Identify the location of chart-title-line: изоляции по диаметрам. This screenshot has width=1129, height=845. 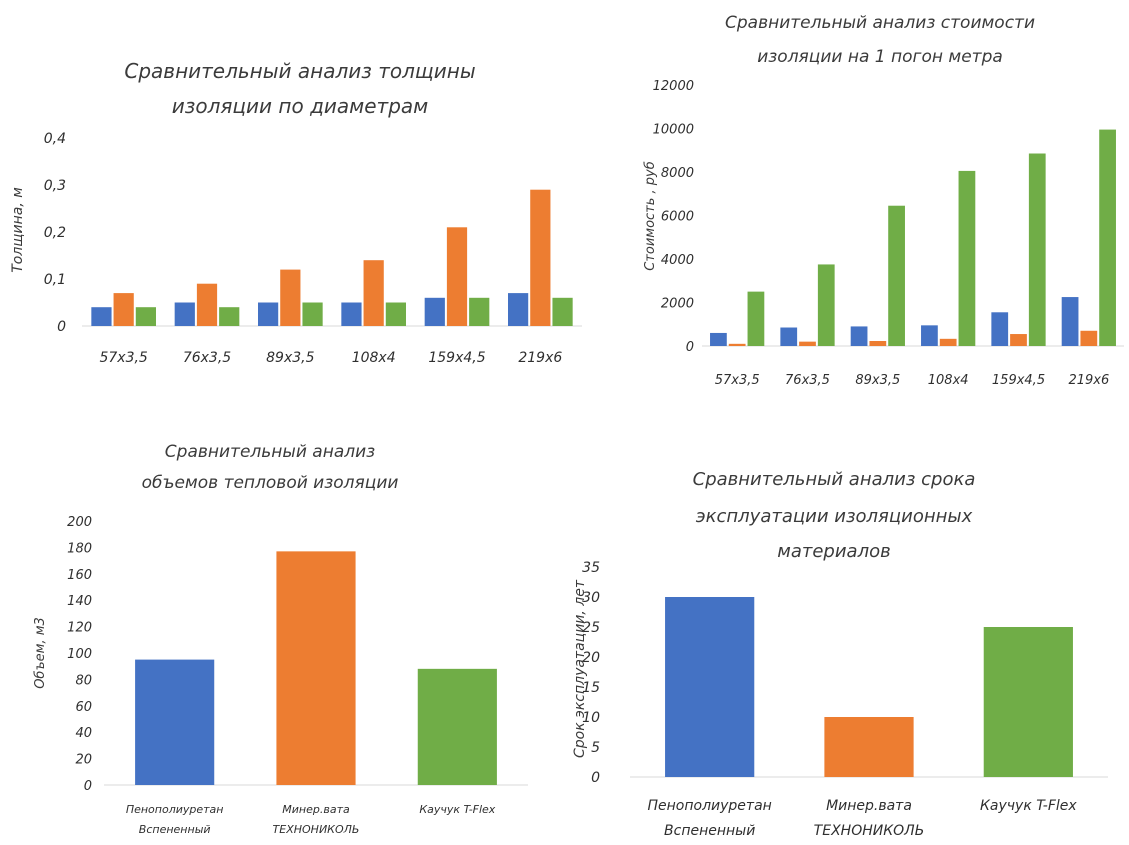
(300, 106).